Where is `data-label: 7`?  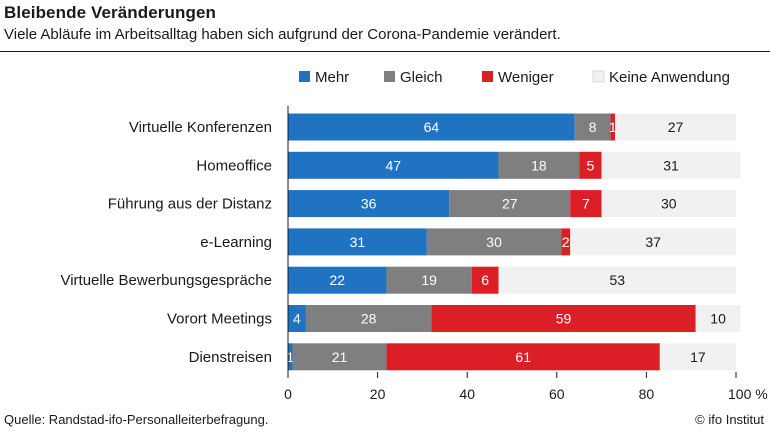
data-label: 7 is located at coordinates (586, 204).